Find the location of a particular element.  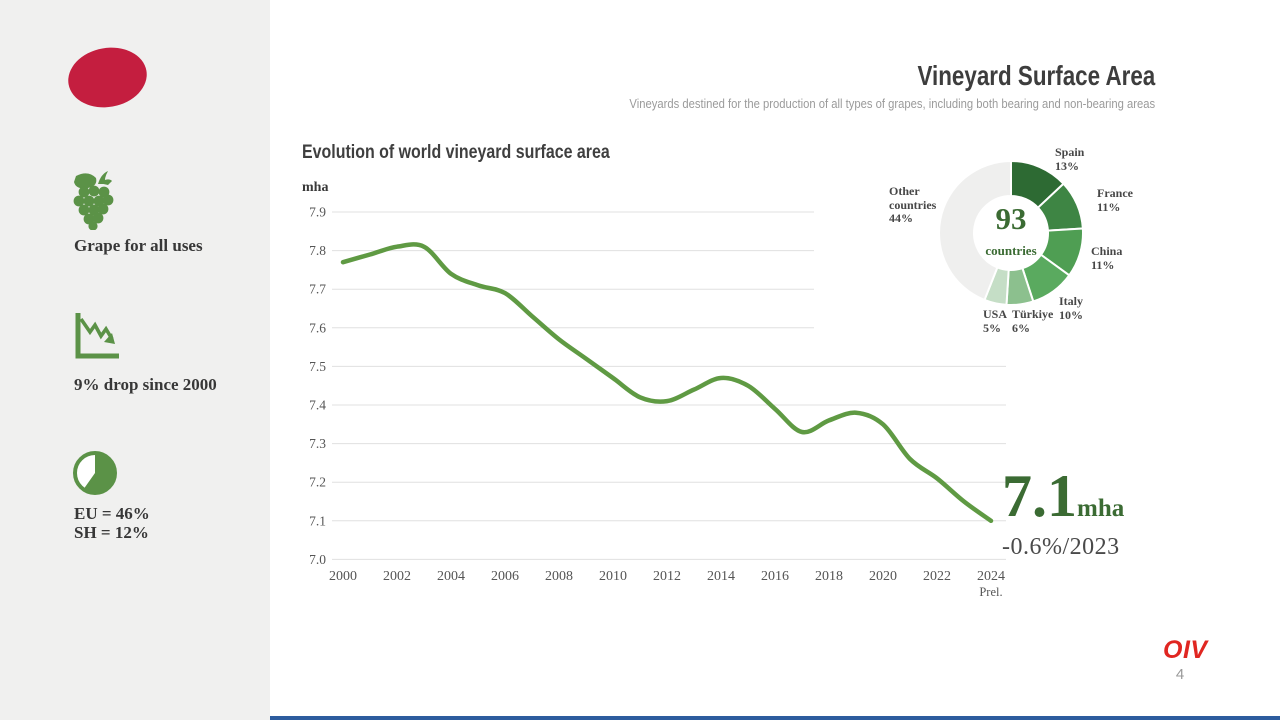

donut-label-china: China 11% is located at coordinates (1107, 258).